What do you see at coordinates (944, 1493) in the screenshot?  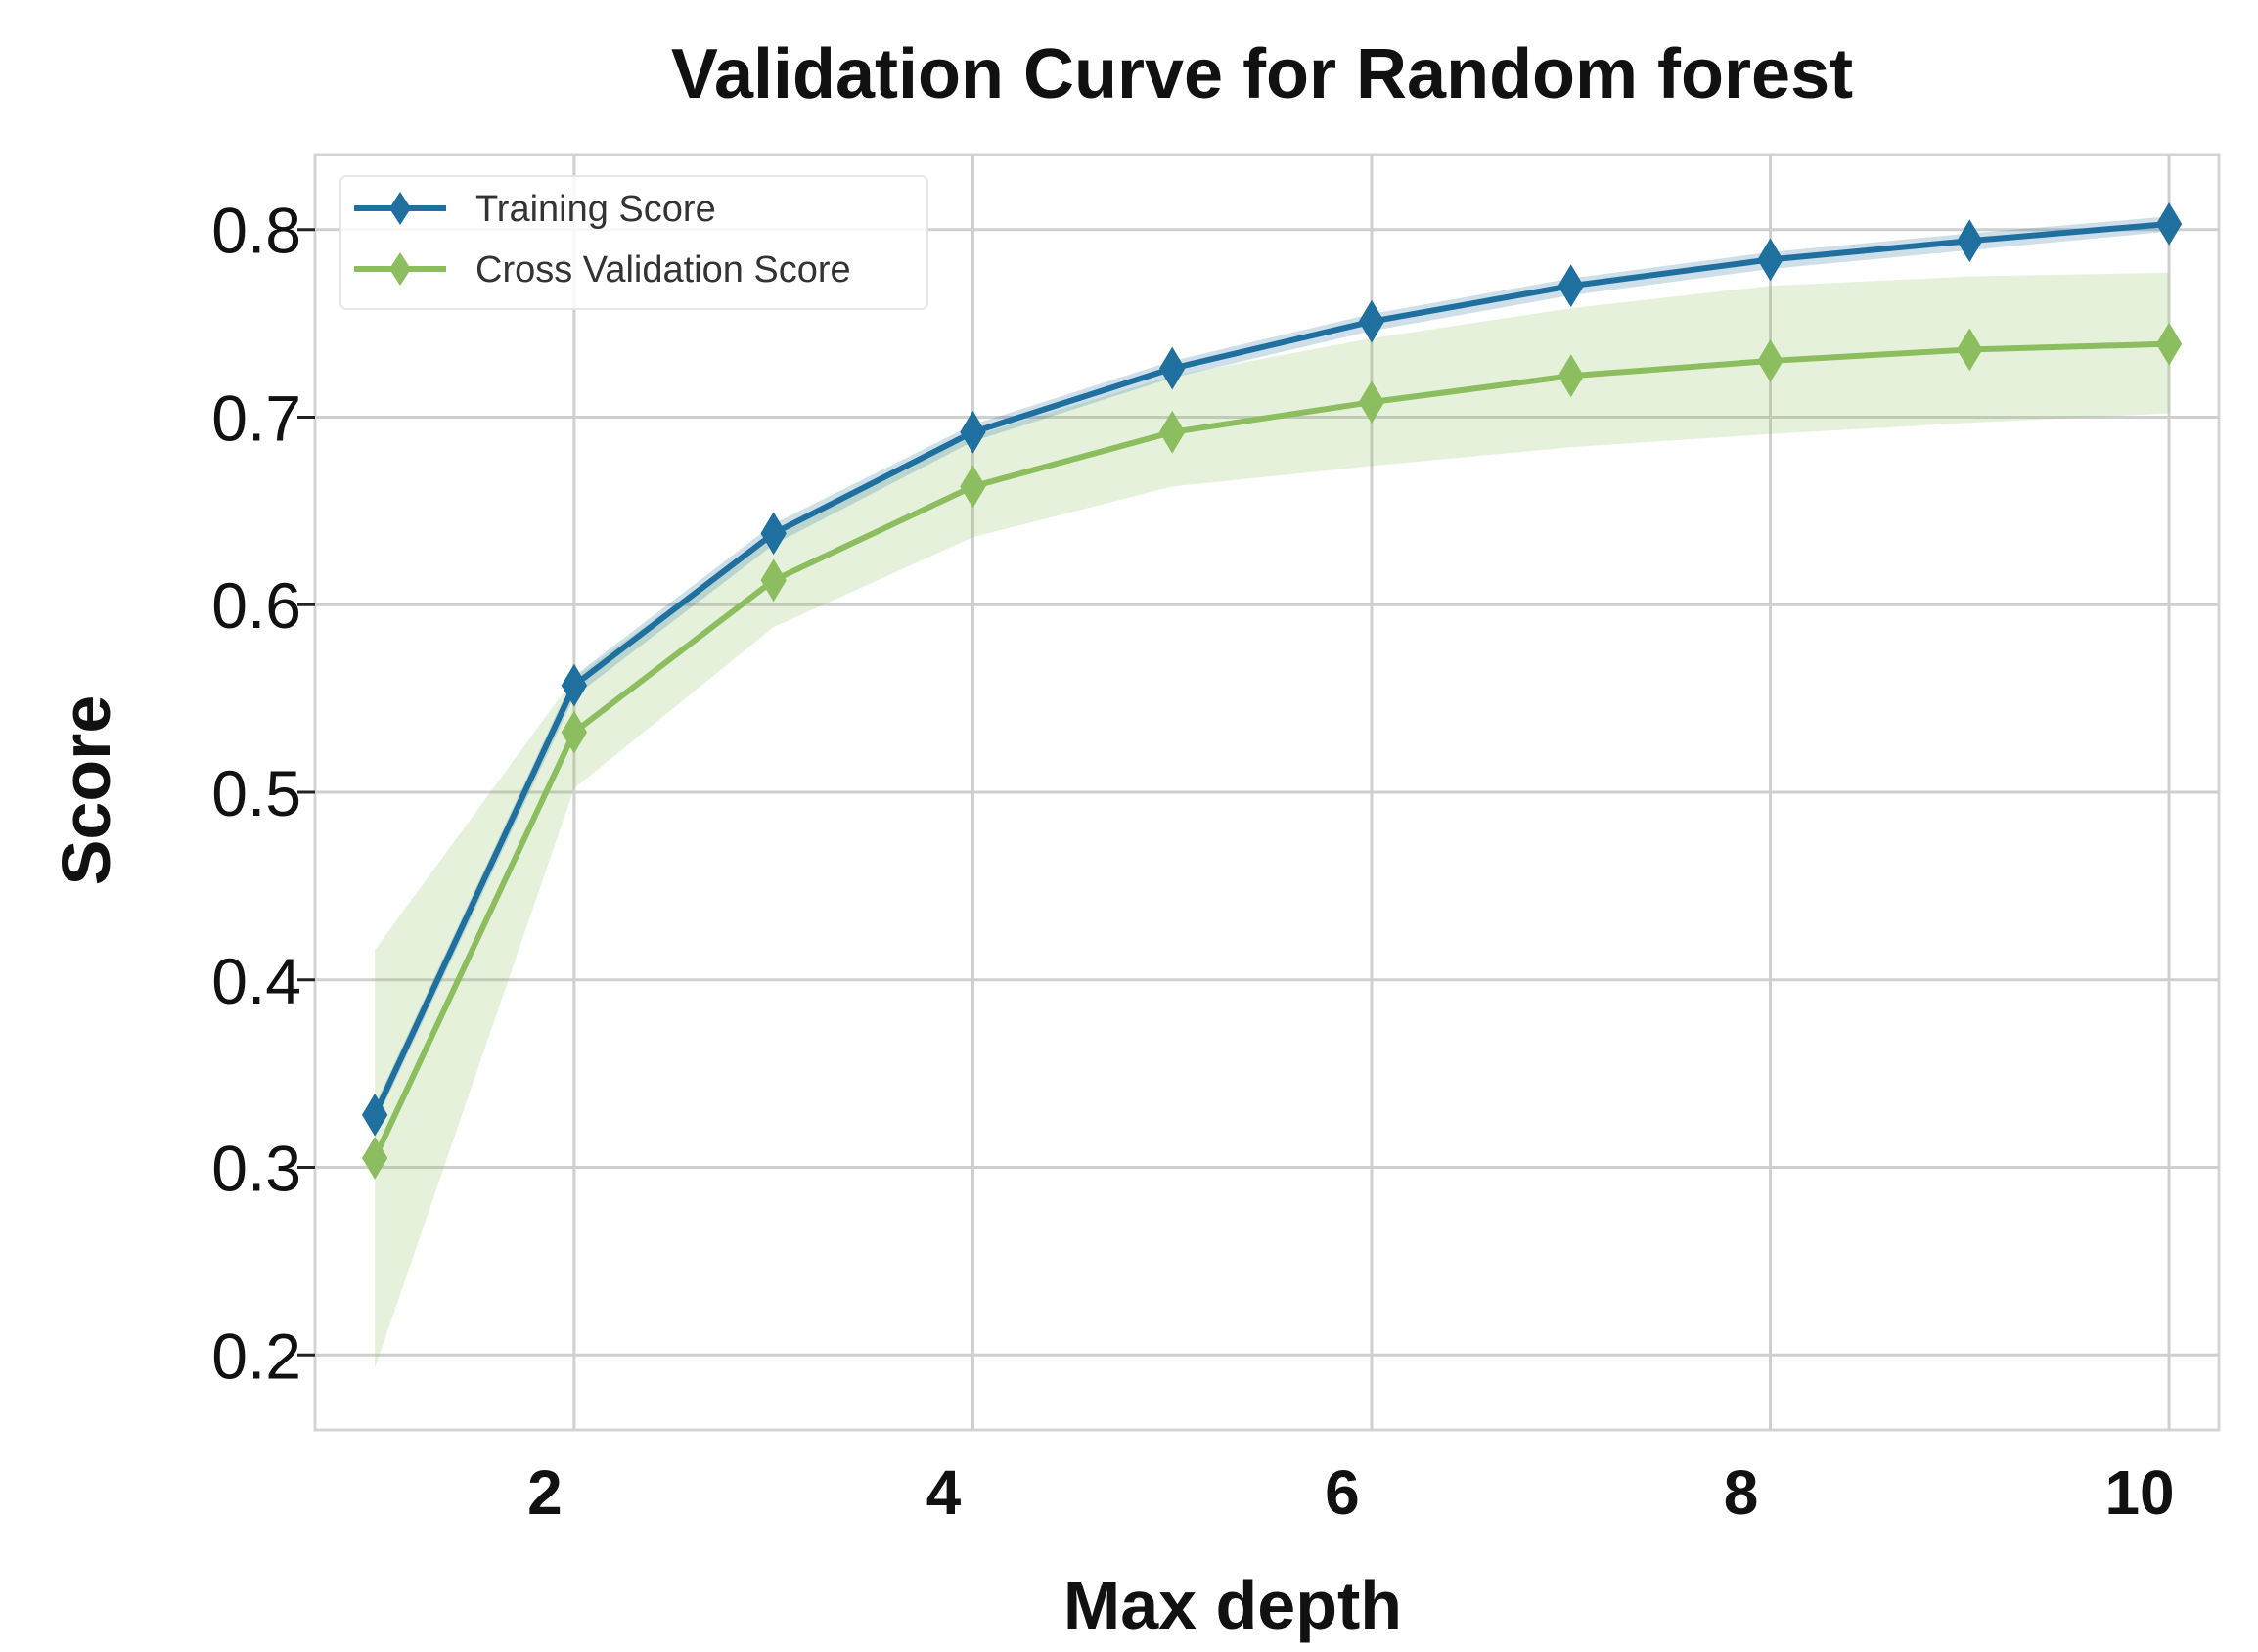 I see `x-tick-label: 4` at bounding box center [944, 1493].